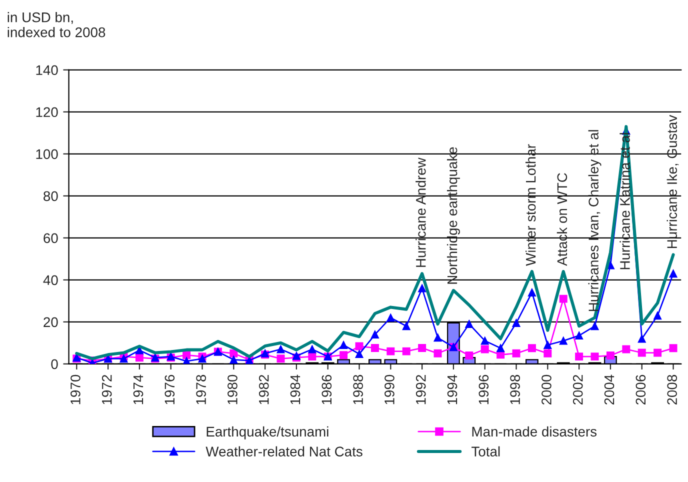  I want to click on annotation: Hurricane Ike, Gustav, so click(672, 181).